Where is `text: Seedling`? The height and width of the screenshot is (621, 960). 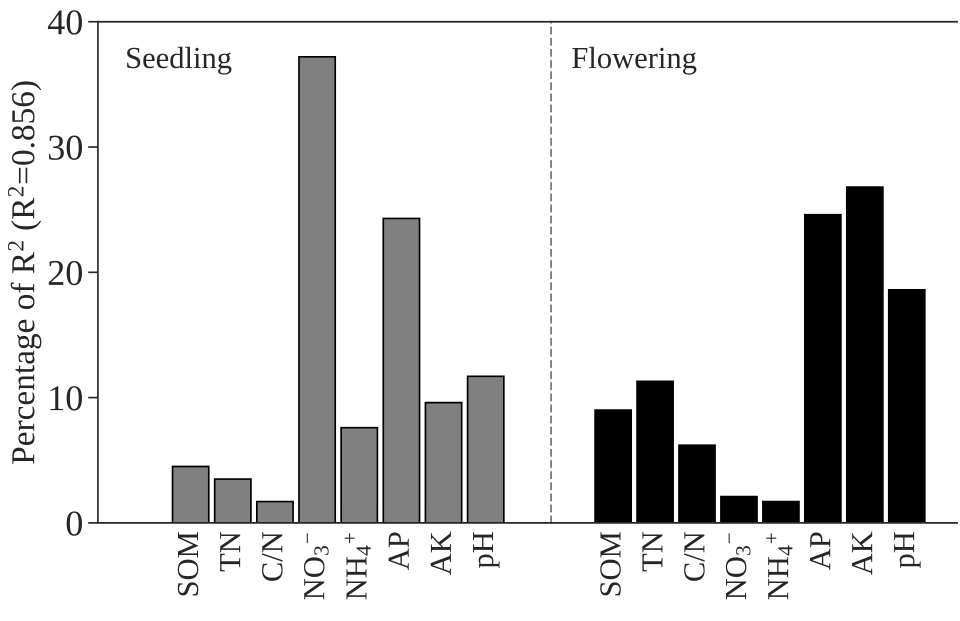
text: Seedling is located at coordinates (179, 60).